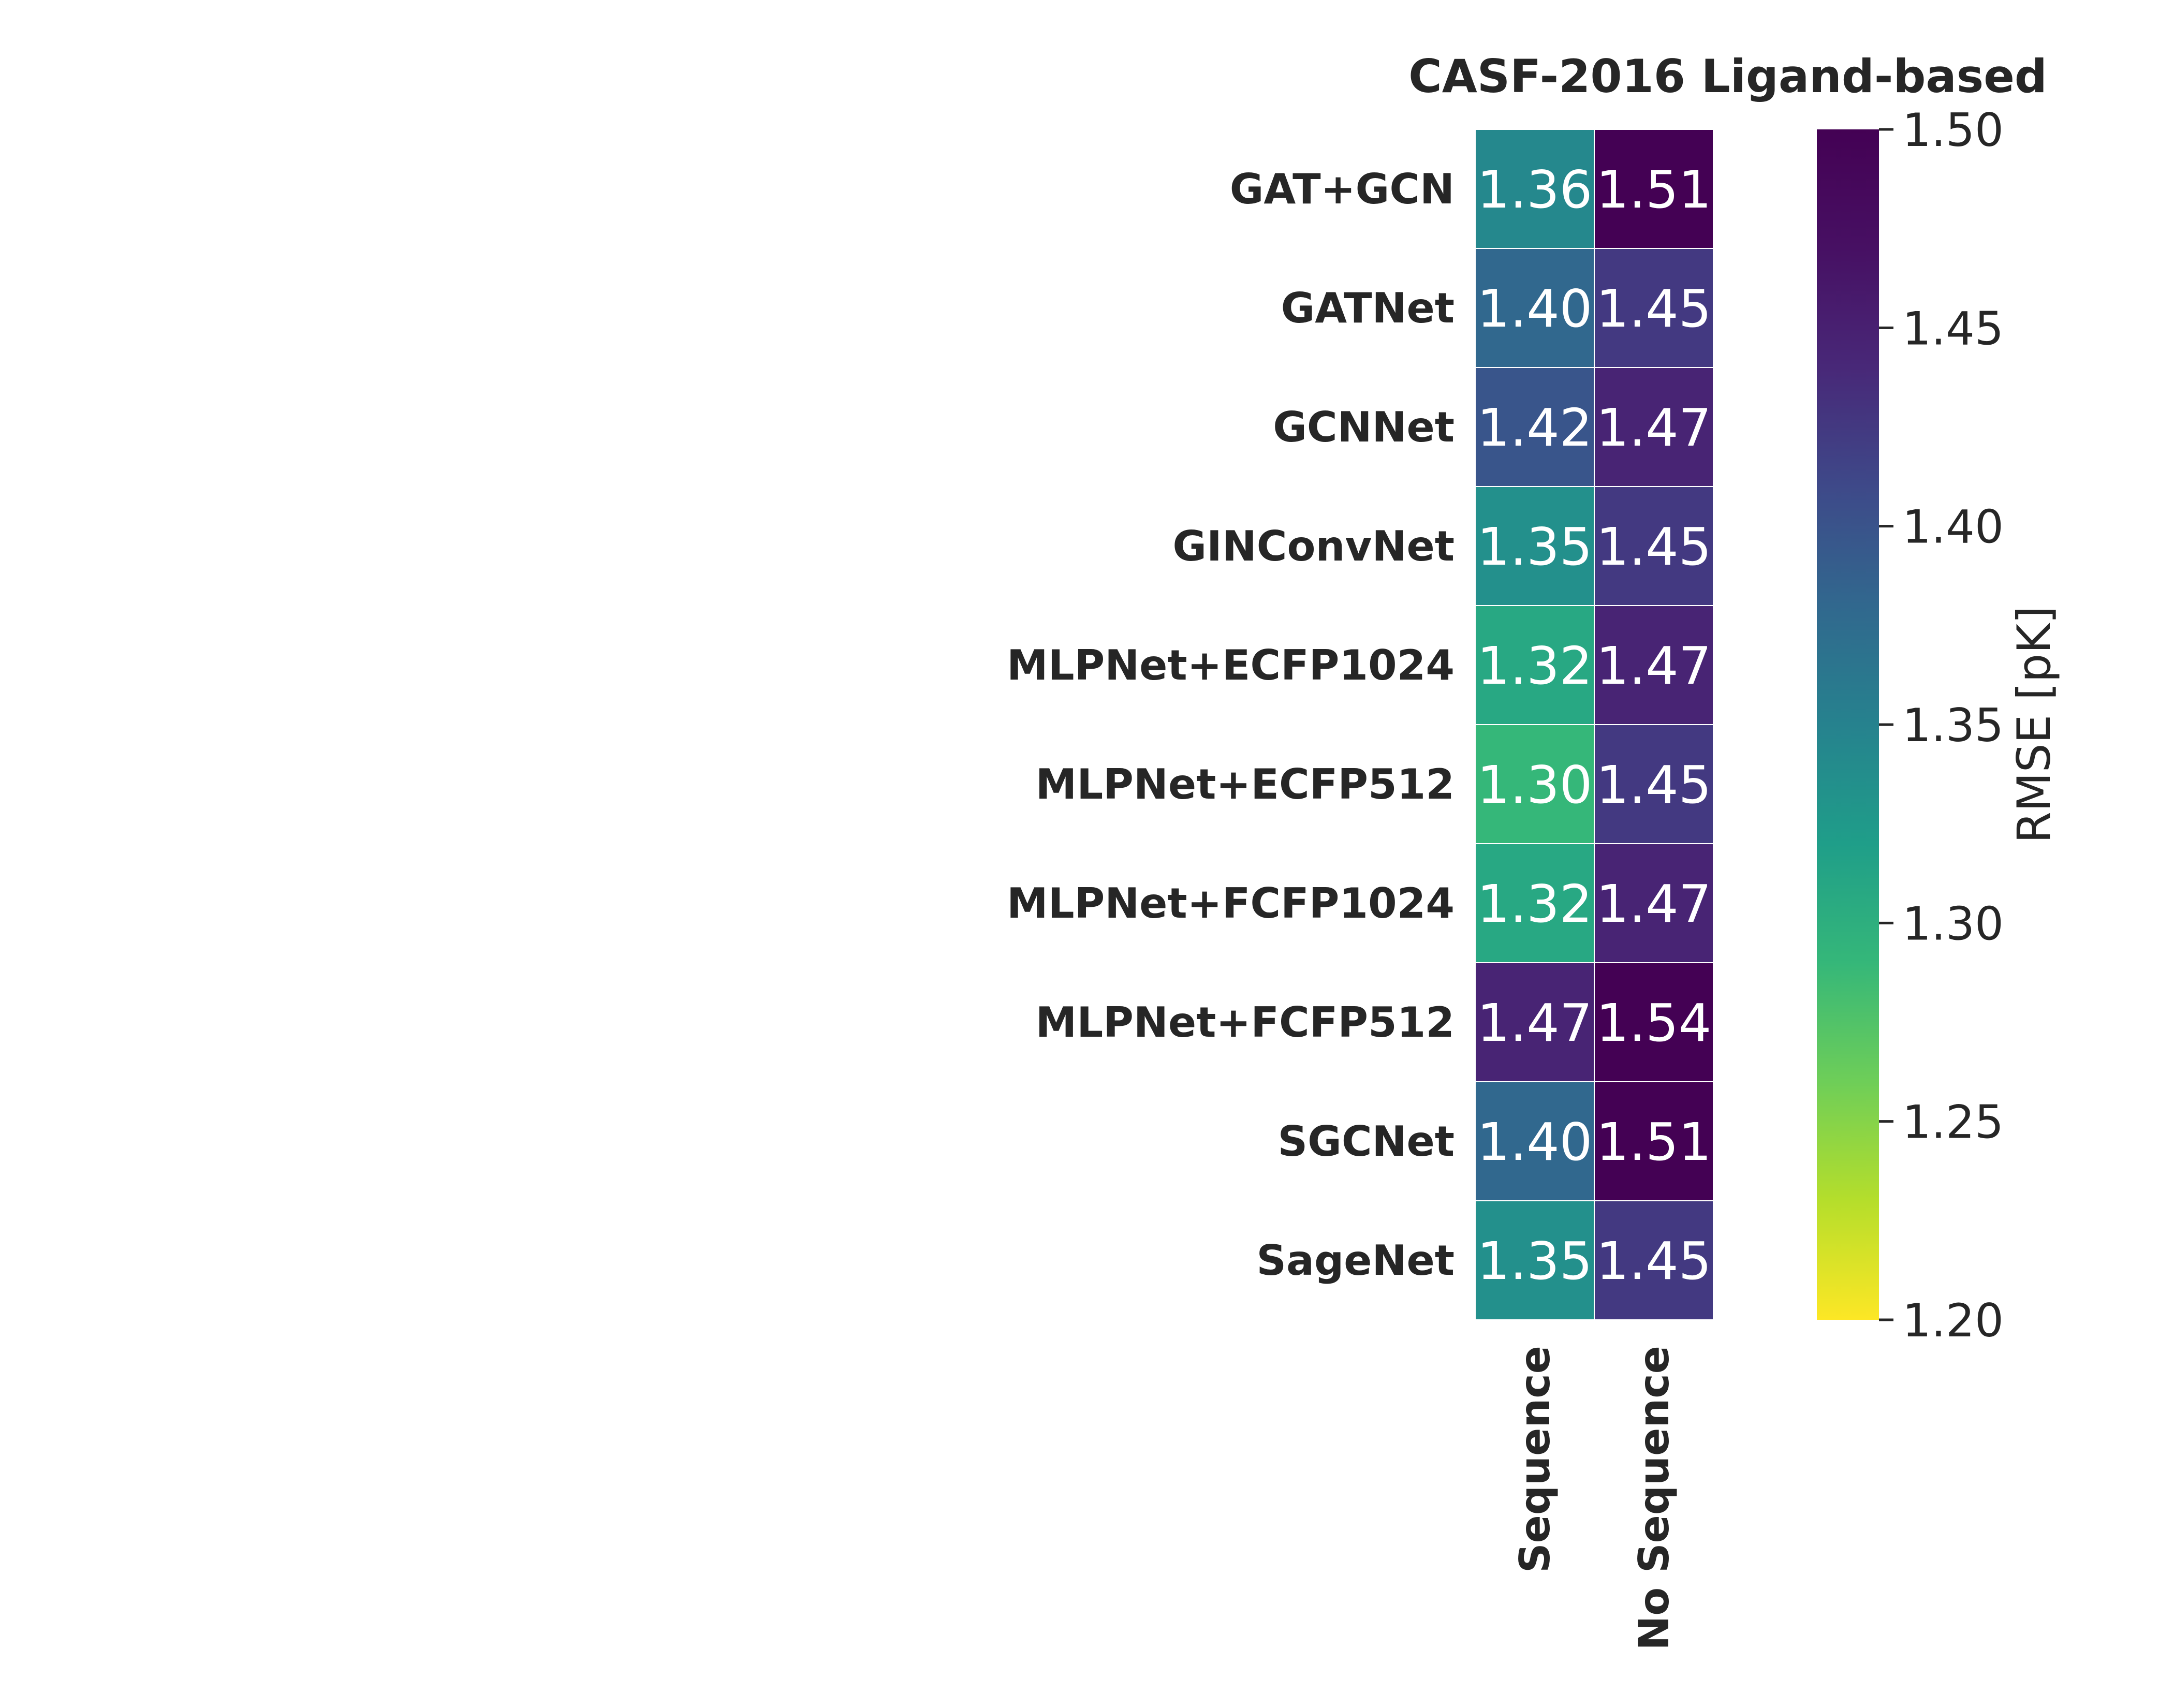  I want to click on colorbar-tick-label: 1.30, so click(1953, 923).